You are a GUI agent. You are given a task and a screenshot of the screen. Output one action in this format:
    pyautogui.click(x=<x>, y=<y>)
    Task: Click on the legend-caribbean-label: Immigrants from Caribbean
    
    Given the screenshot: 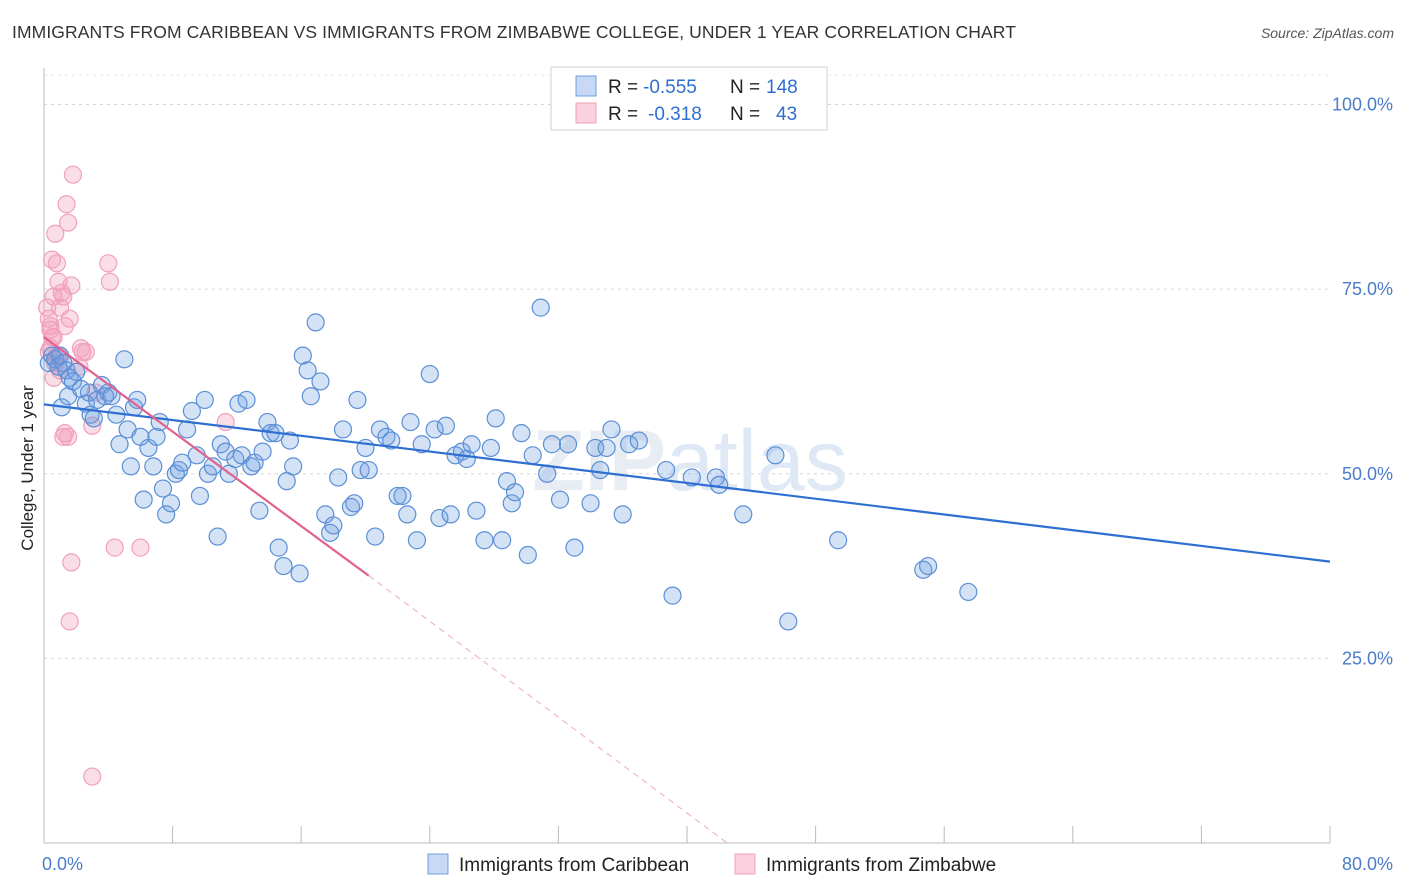 What is the action you would take?
    pyautogui.click(x=574, y=865)
    